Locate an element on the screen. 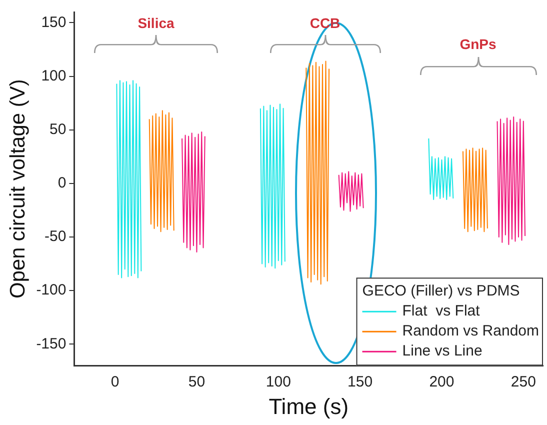 This screenshot has height=425, width=547. annotation: GnPs is located at coordinates (478, 44).